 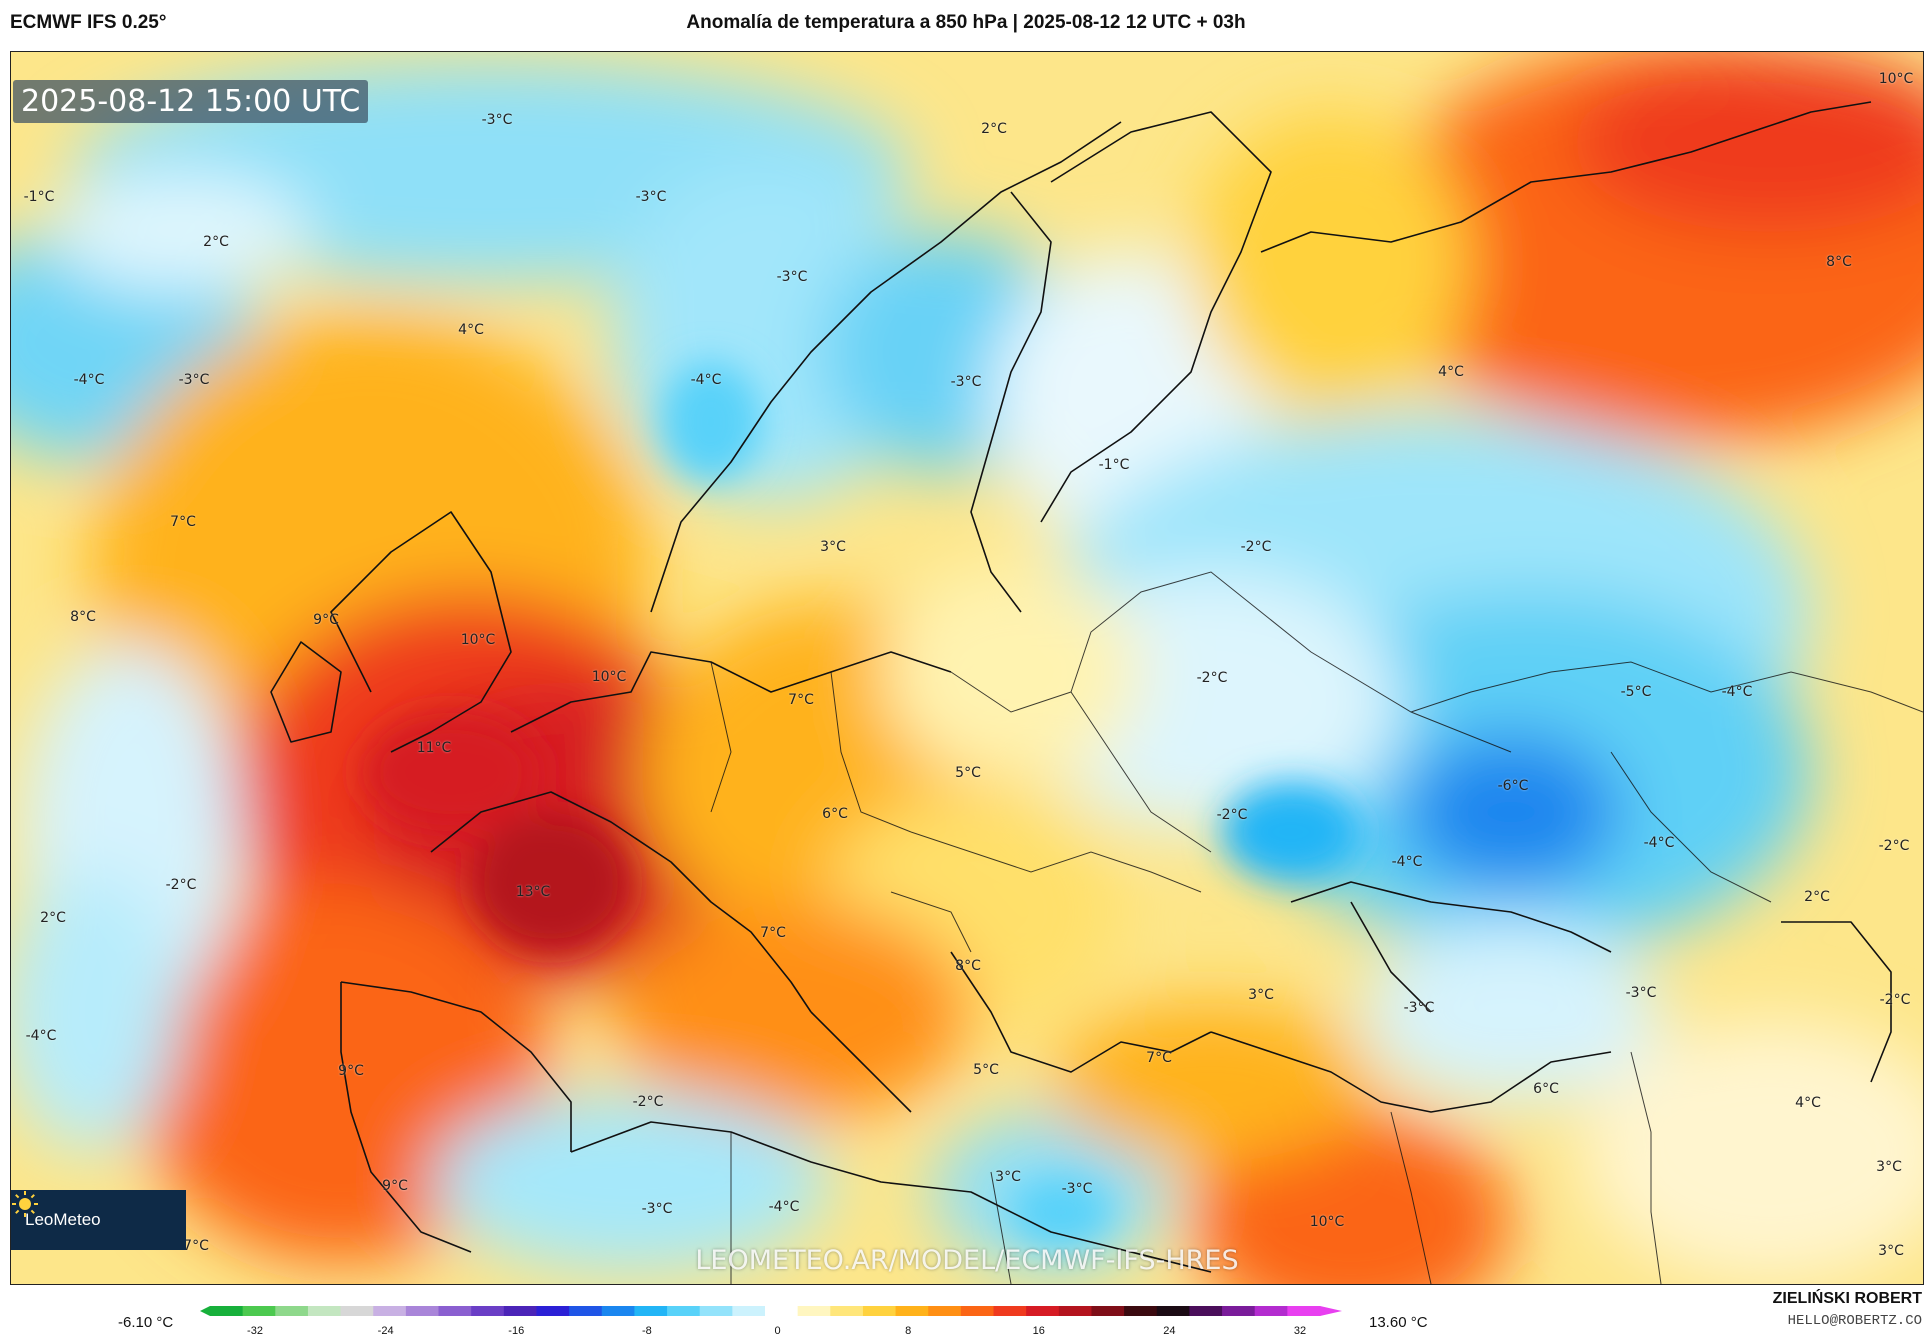 What do you see at coordinates (657, 1209) in the screenshot?
I see `temperature-label-algeria: -3°C` at bounding box center [657, 1209].